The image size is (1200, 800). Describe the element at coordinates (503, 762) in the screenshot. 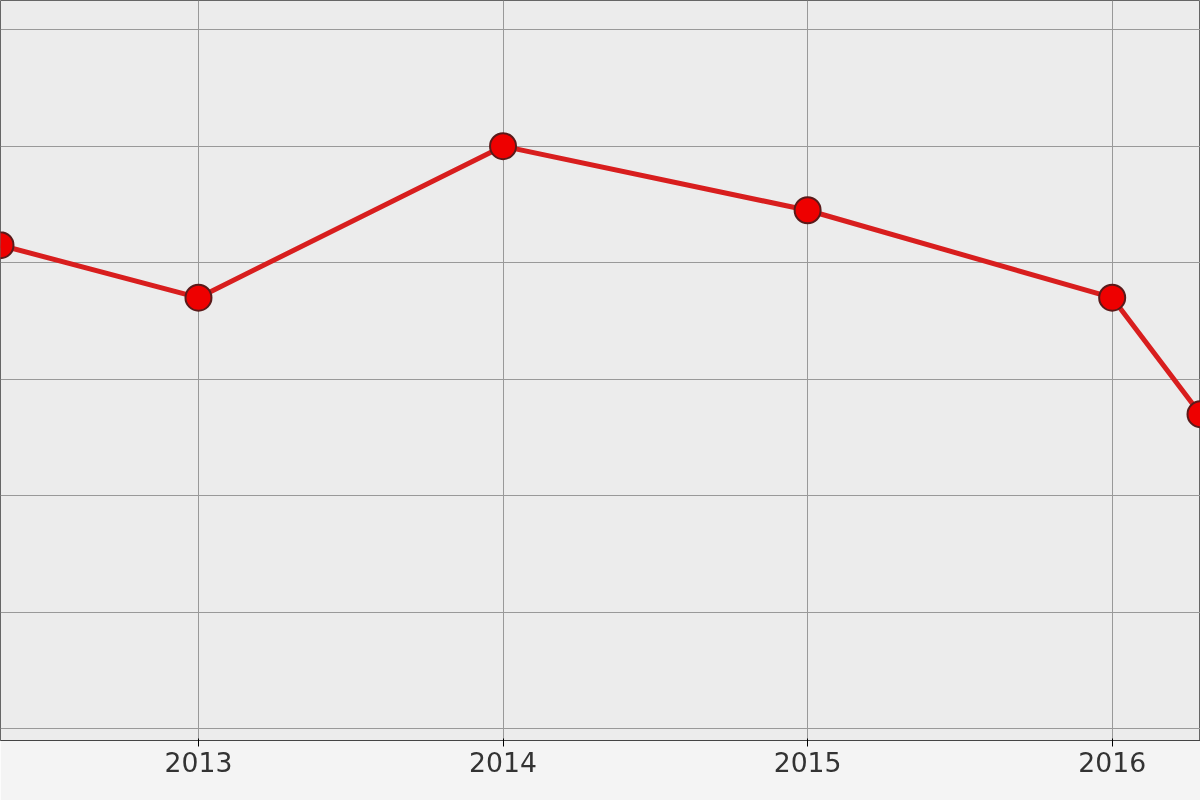

I see `x-tick-label: 2014` at that location.